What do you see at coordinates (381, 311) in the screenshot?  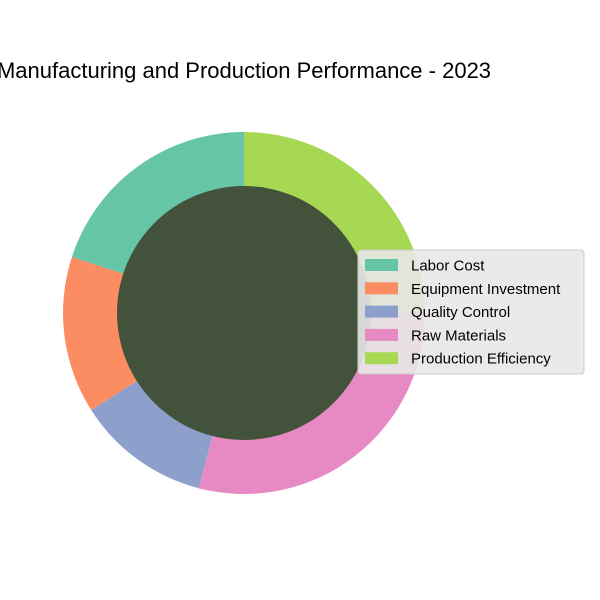 I see `legend-swatch-quality-control` at bounding box center [381, 311].